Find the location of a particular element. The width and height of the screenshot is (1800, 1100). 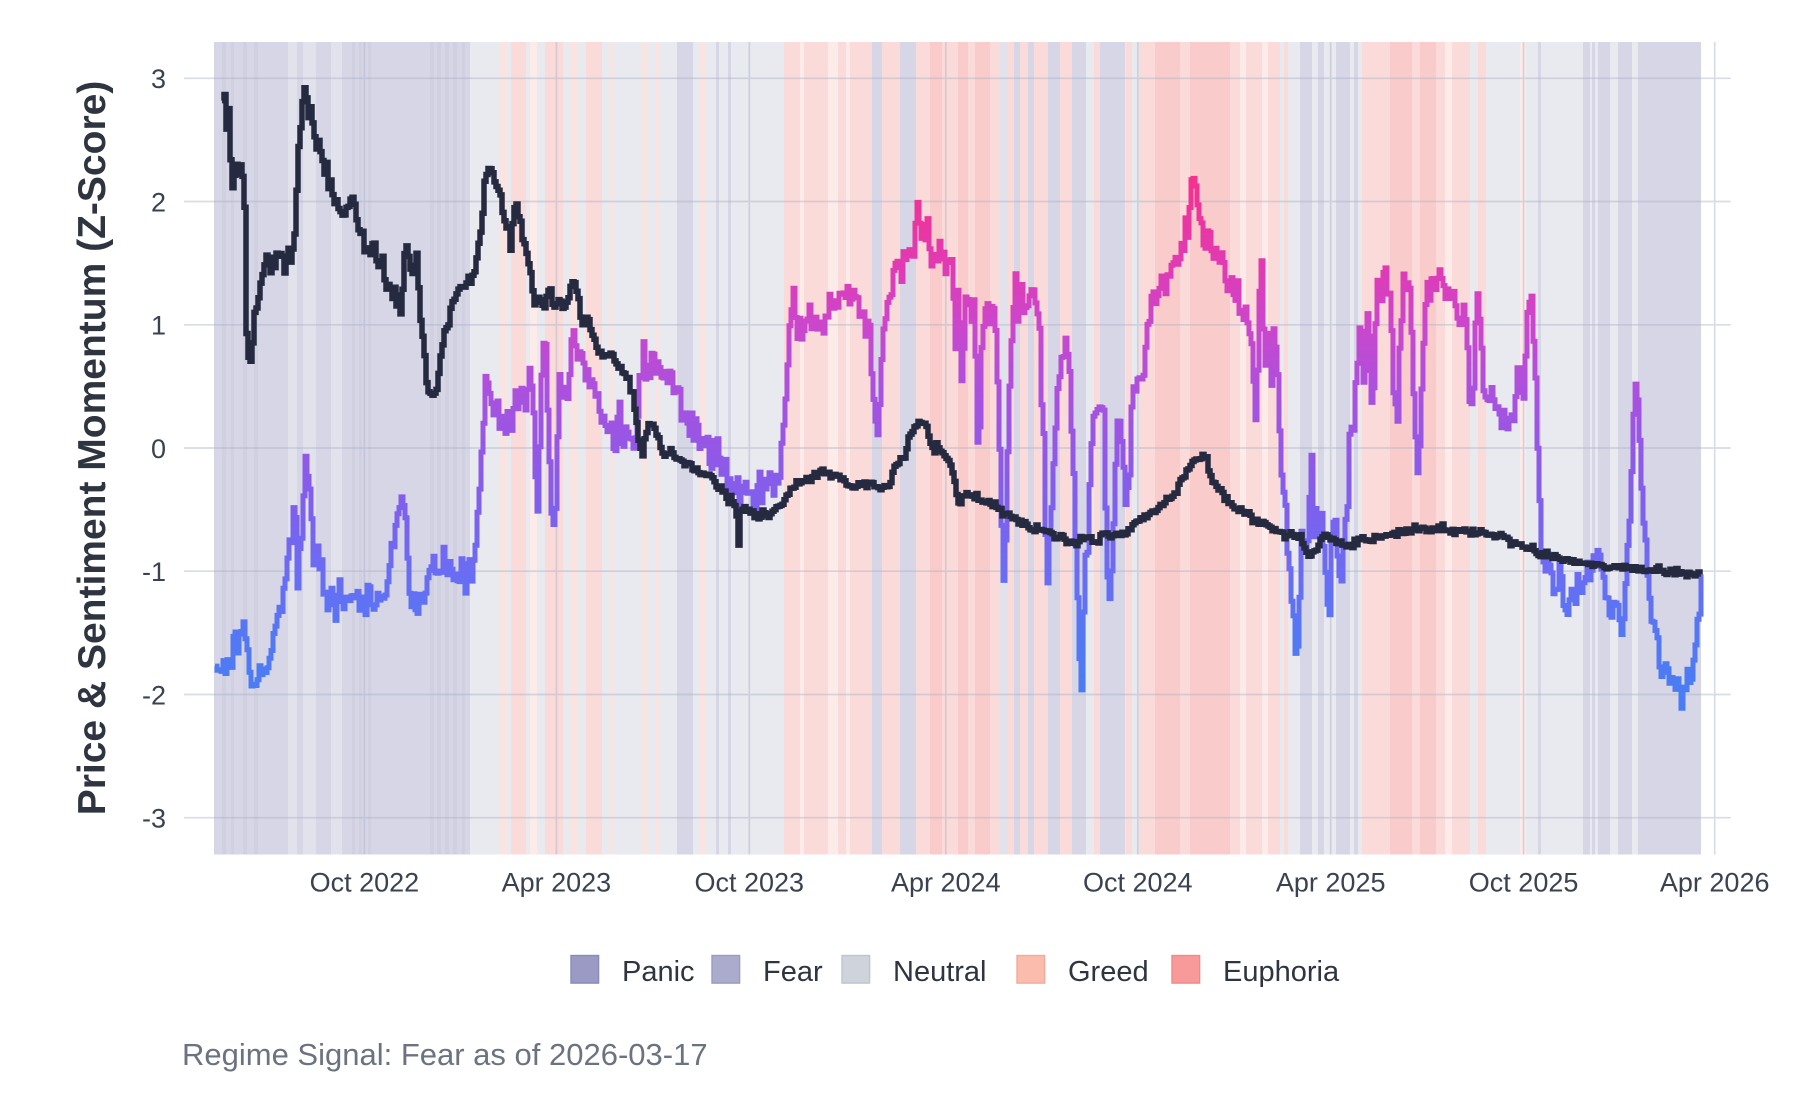

svg-text: 3 is located at coordinates (158, 79).